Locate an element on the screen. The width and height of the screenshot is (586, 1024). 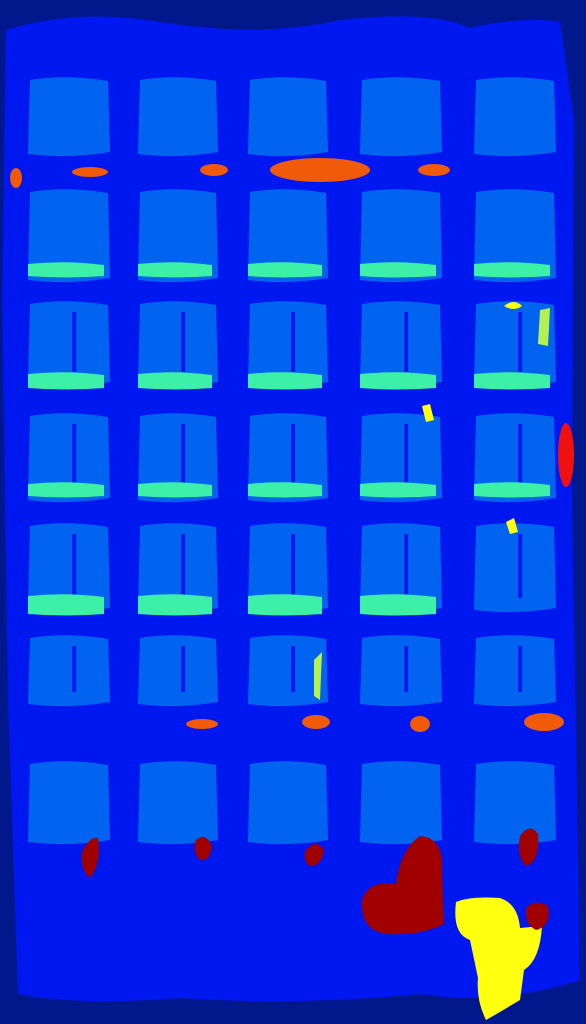
window-r6-c5 is located at coordinates (515, 671).